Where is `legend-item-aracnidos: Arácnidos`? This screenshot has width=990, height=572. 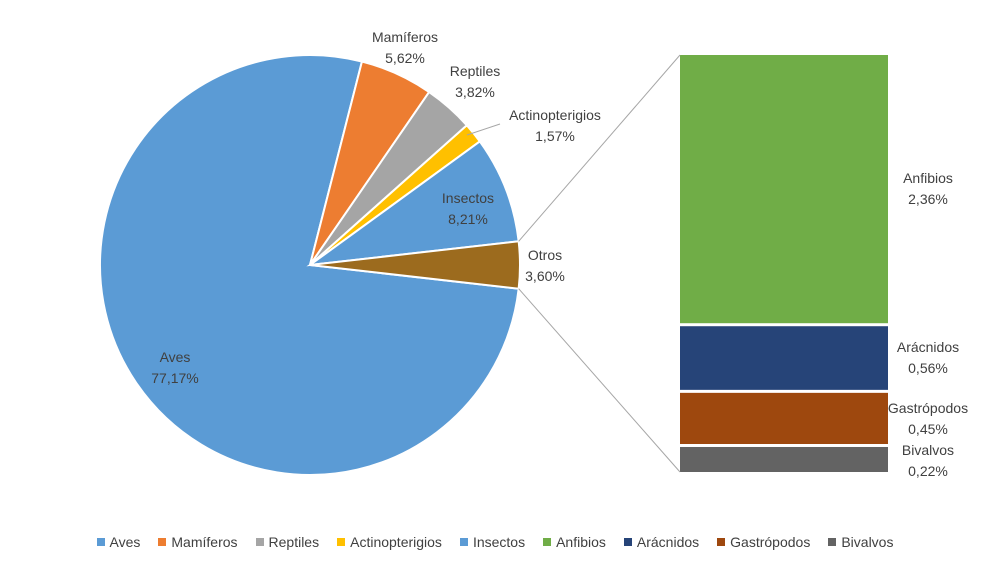
legend-item-aracnidos: Arácnidos is located at coordinates (661, 542).